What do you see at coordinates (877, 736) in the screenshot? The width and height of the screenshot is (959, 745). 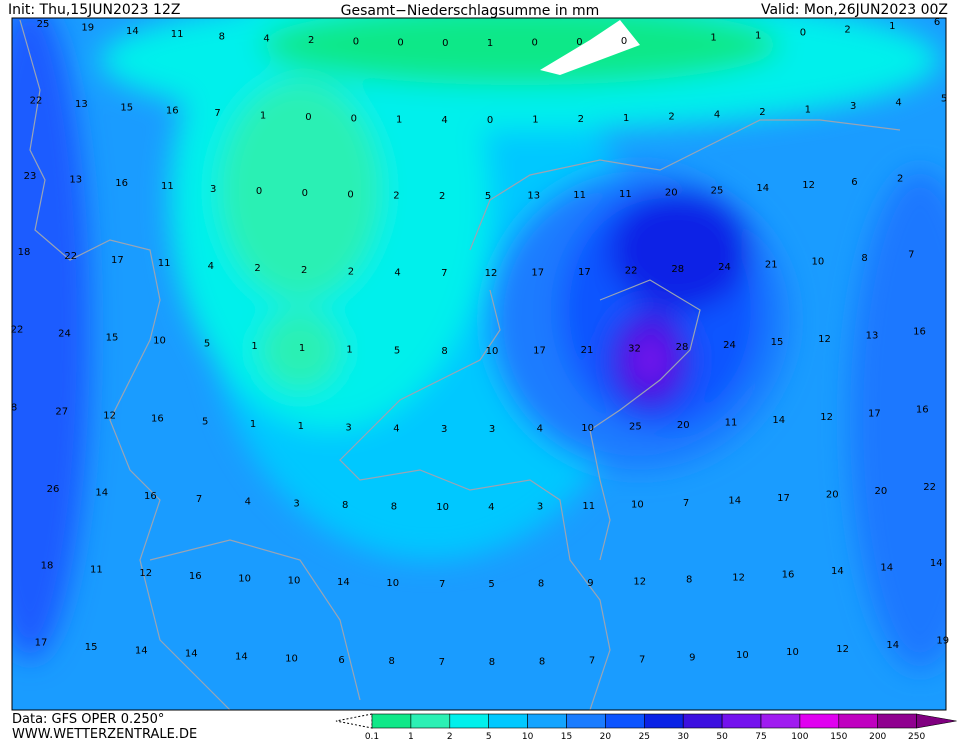 I see `legend-tick-label: 200` at bounding box center [877, 736].